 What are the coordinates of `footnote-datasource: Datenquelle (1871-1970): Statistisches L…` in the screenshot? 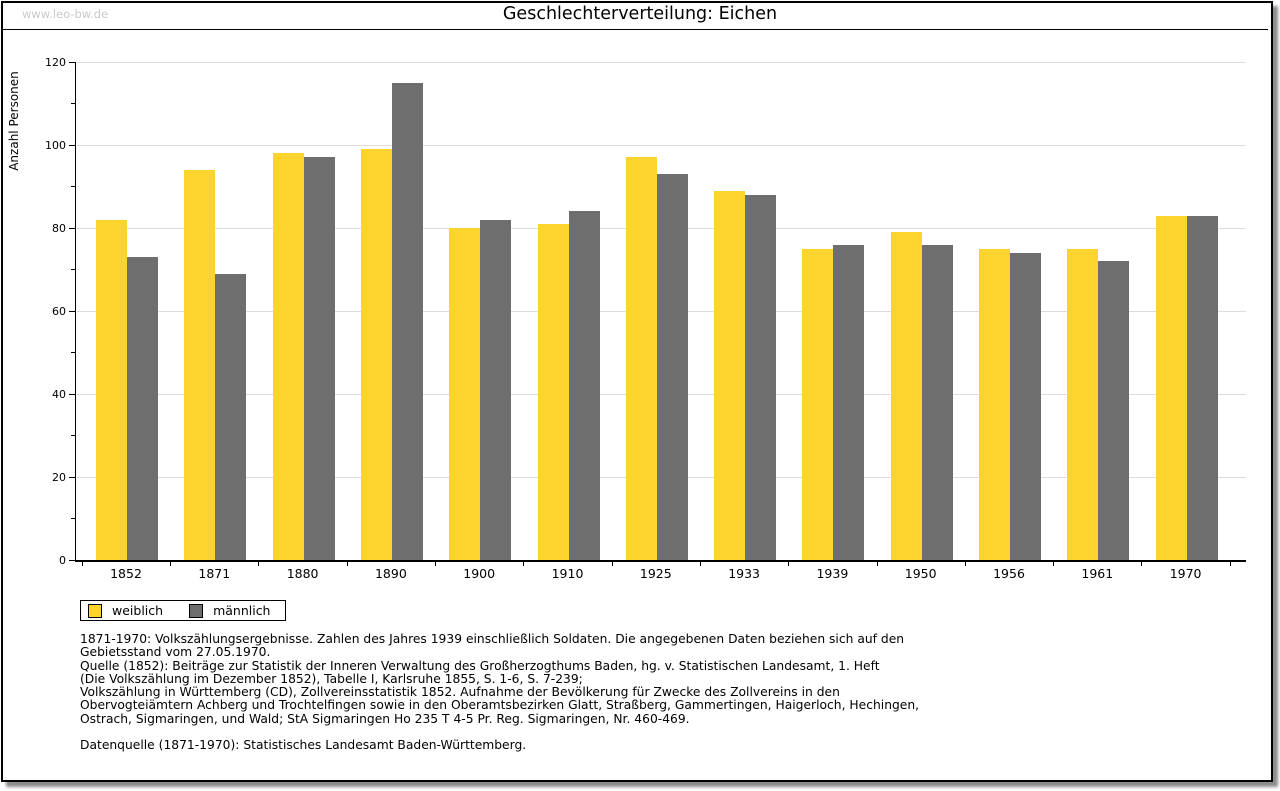 It's located at (303, 745).